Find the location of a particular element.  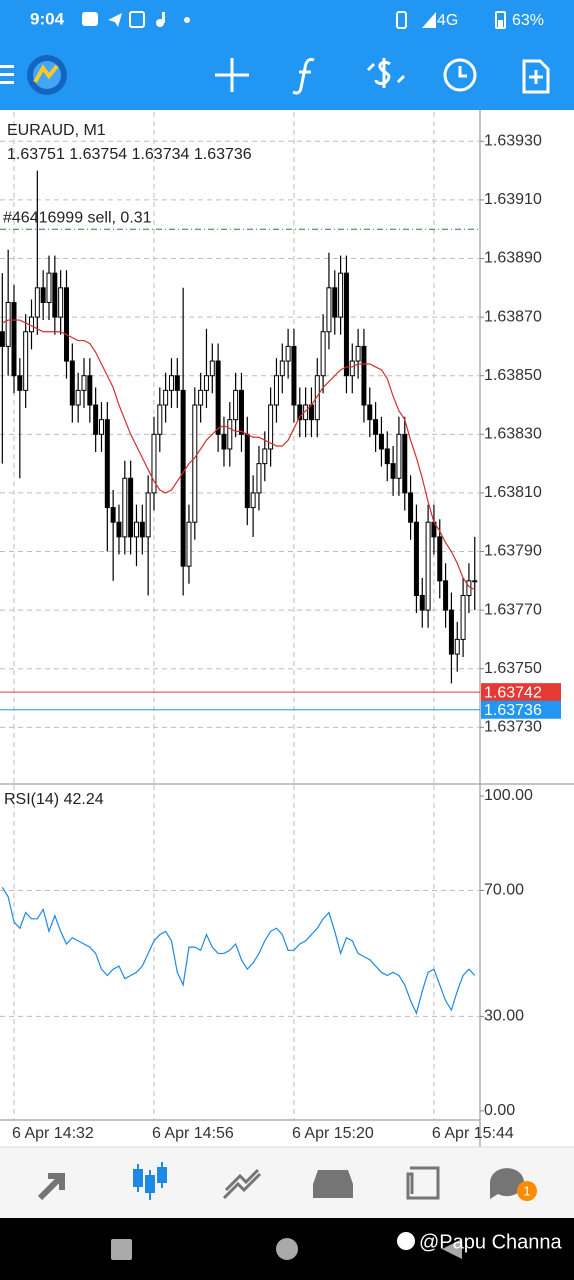

nav-messages is located at coordinates (507, 1183).